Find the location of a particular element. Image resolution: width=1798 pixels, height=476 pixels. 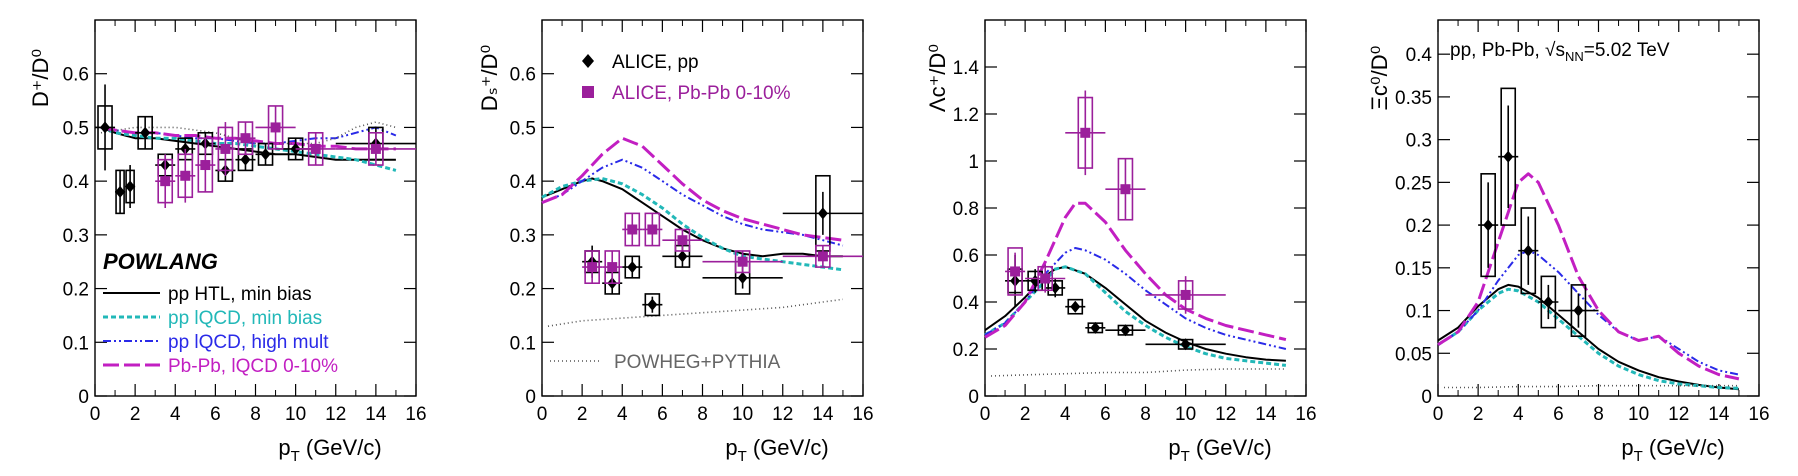

powheg-legend: POWHEG+PYTHIA is located at coordinates (665, 362).